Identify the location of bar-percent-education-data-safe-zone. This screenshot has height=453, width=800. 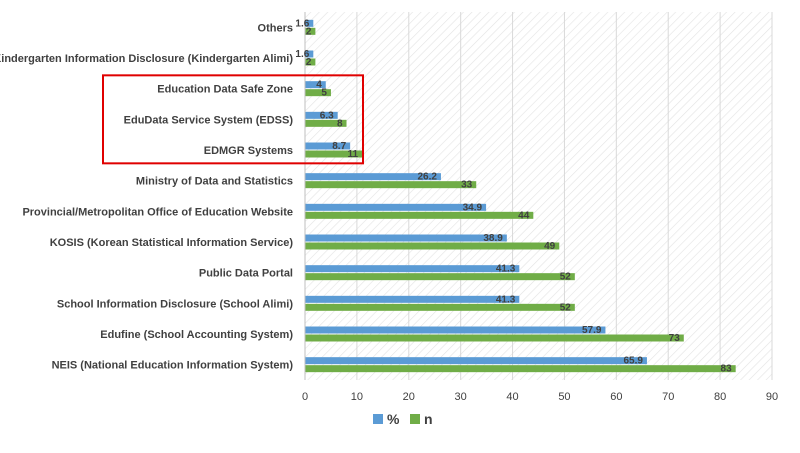
(315, 85).